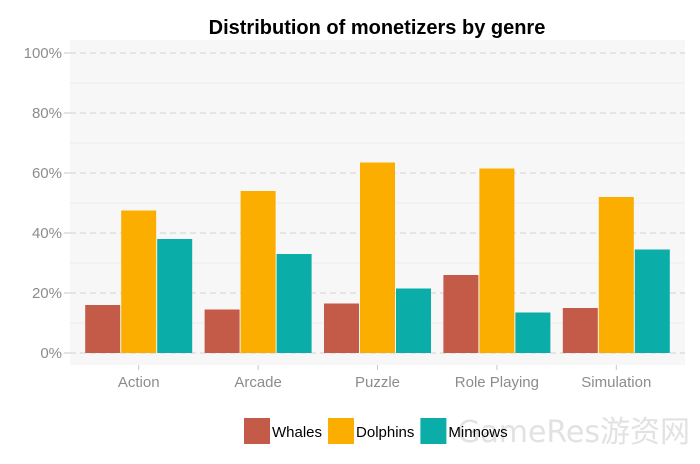 The height and width of the screenshot is (464, 700). I want to click on bar-dolphins-puzzle, so click(377, 257).